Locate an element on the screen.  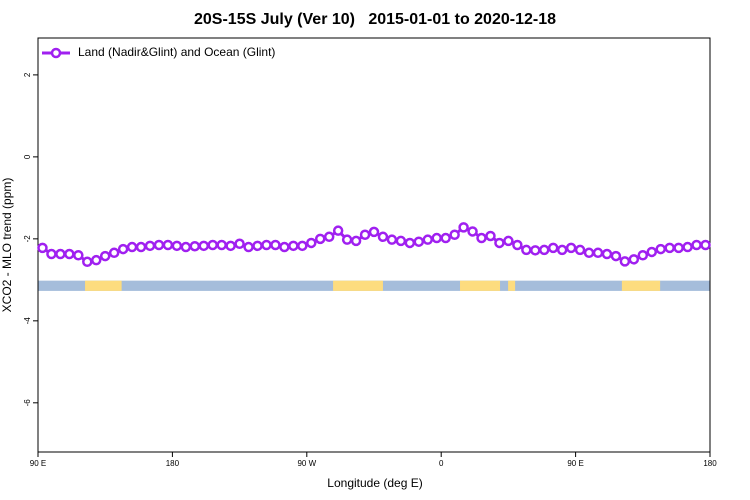
x-axis-label: Longitude (deg E) is located at coordinates (374, 483).